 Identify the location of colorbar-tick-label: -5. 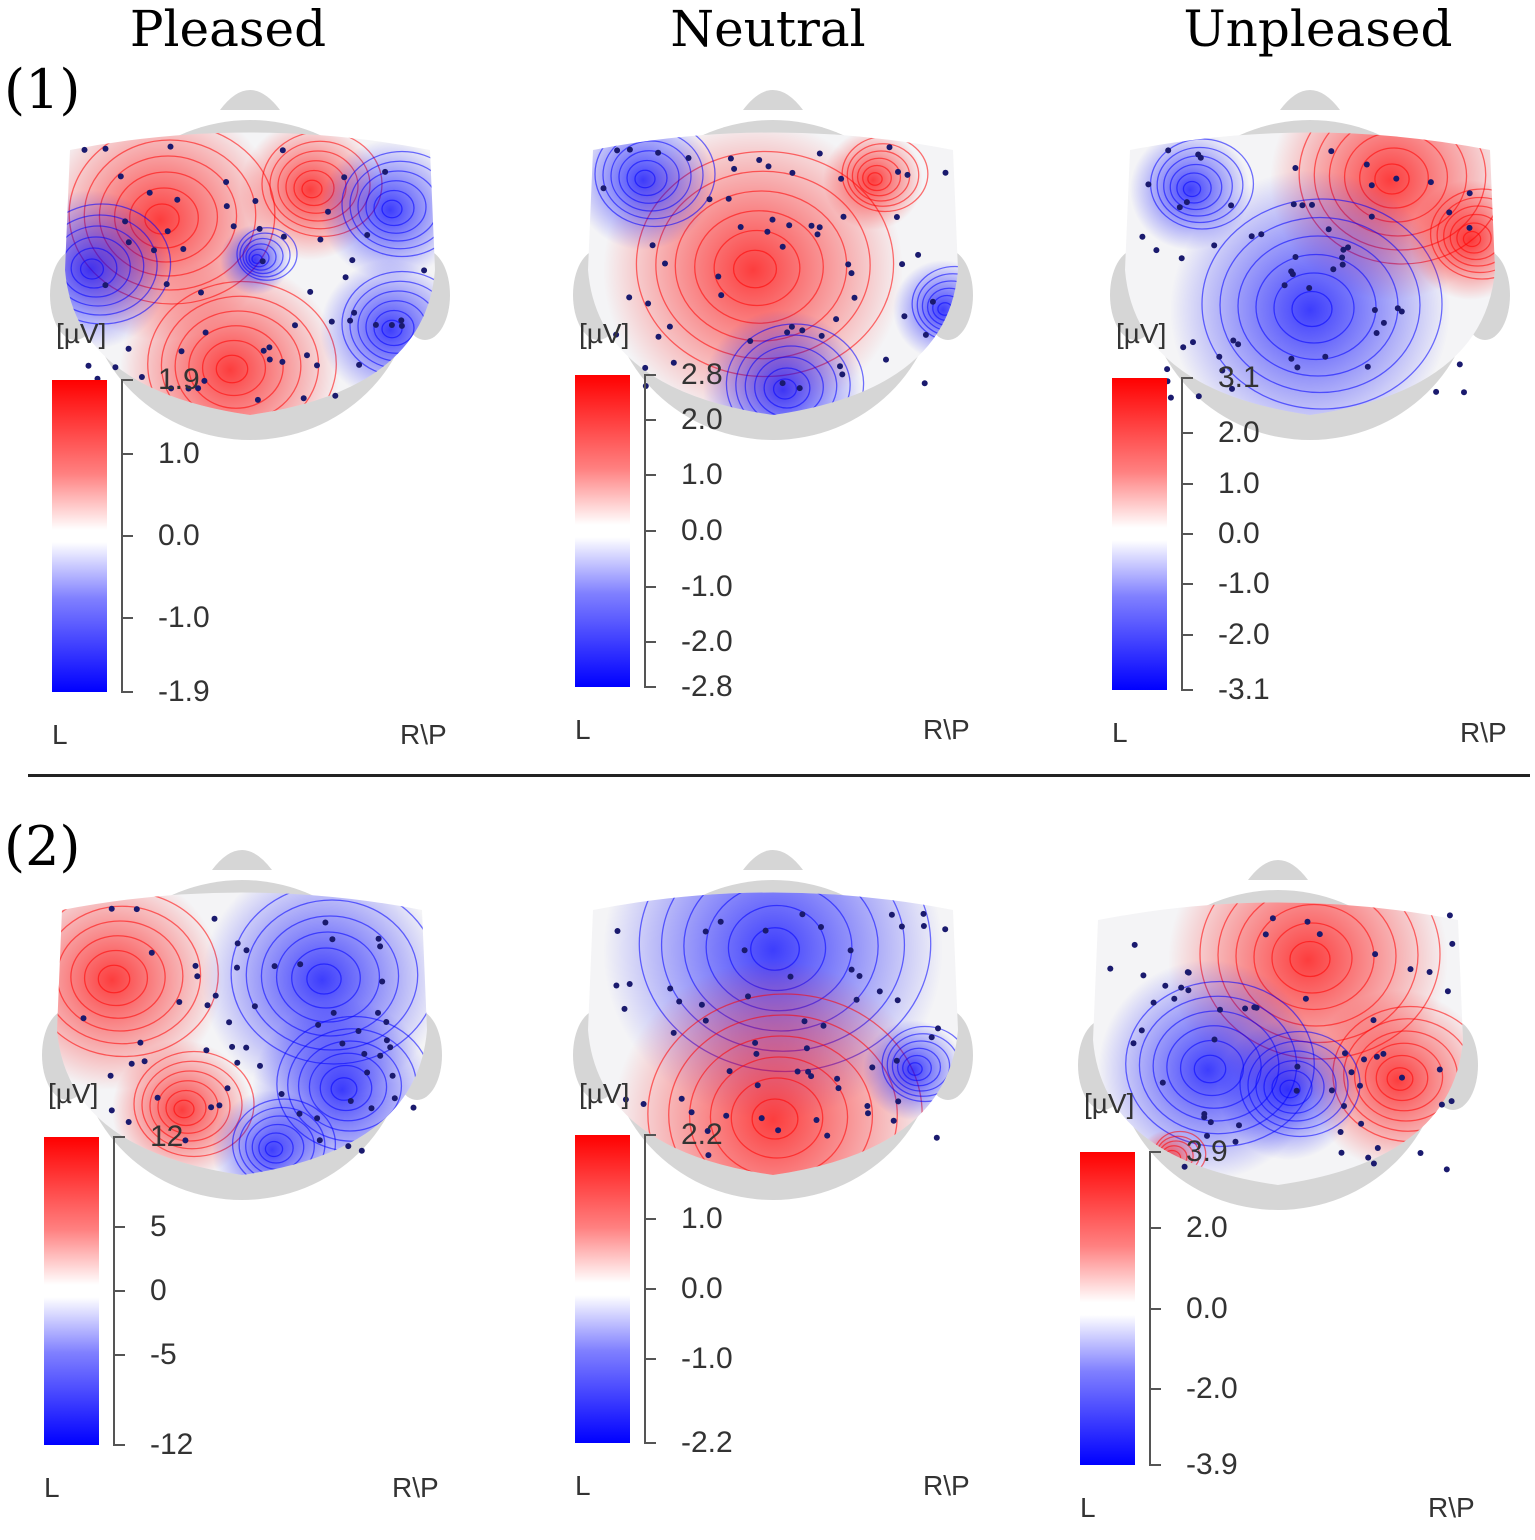
(163, 1355).